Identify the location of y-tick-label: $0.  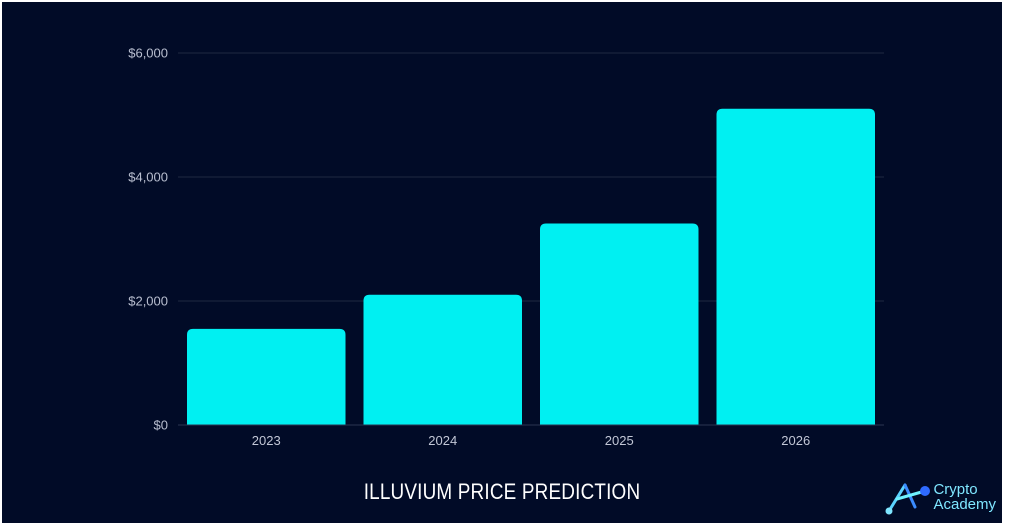
(161, 425).